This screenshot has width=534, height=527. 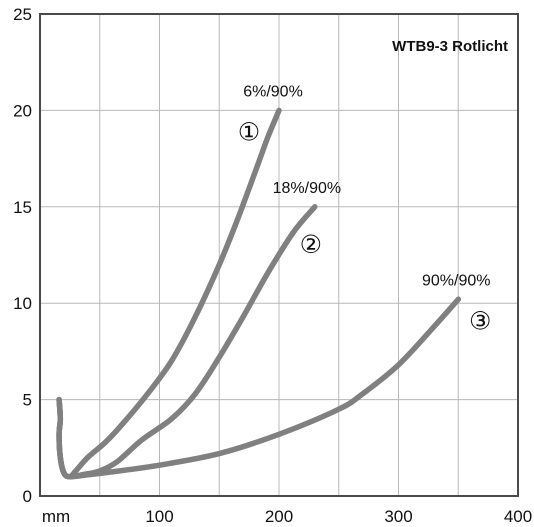 I want to click on curve-label-2: 18%/90%, so click(x=307, y=188).